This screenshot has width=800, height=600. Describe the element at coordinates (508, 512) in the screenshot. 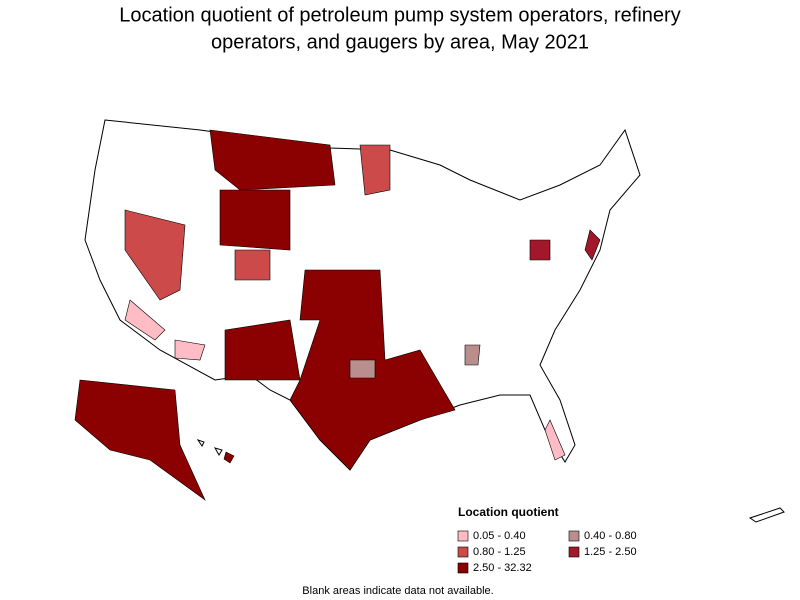

I see `legend-title: Location quotient` at that location.